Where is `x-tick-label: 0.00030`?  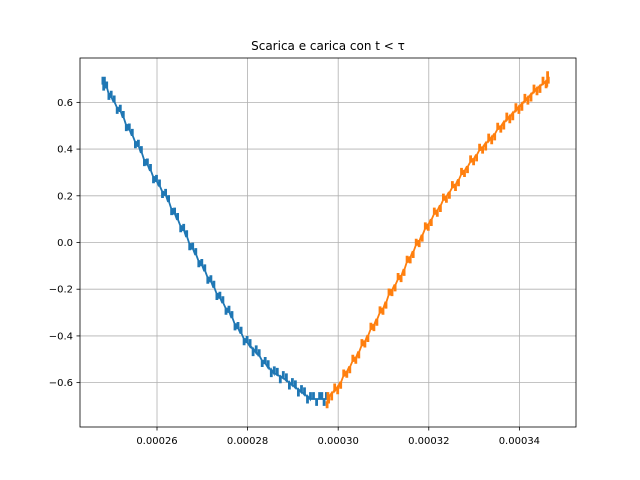 x-tick-label: 0.00030 is located at coordinates (338, 441).